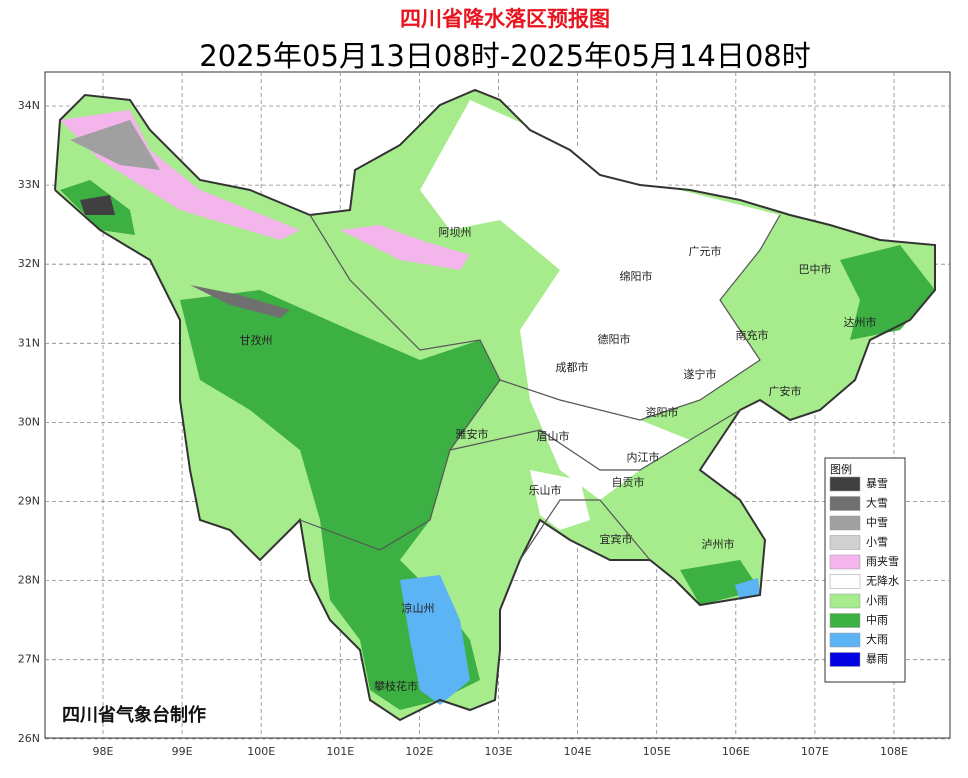 This screenshot has width=968, height=778. What do you see at coordinates (877, 483) in the screenshot?
I see `legend-label: 暴雪` at bounding box center [877, 483].